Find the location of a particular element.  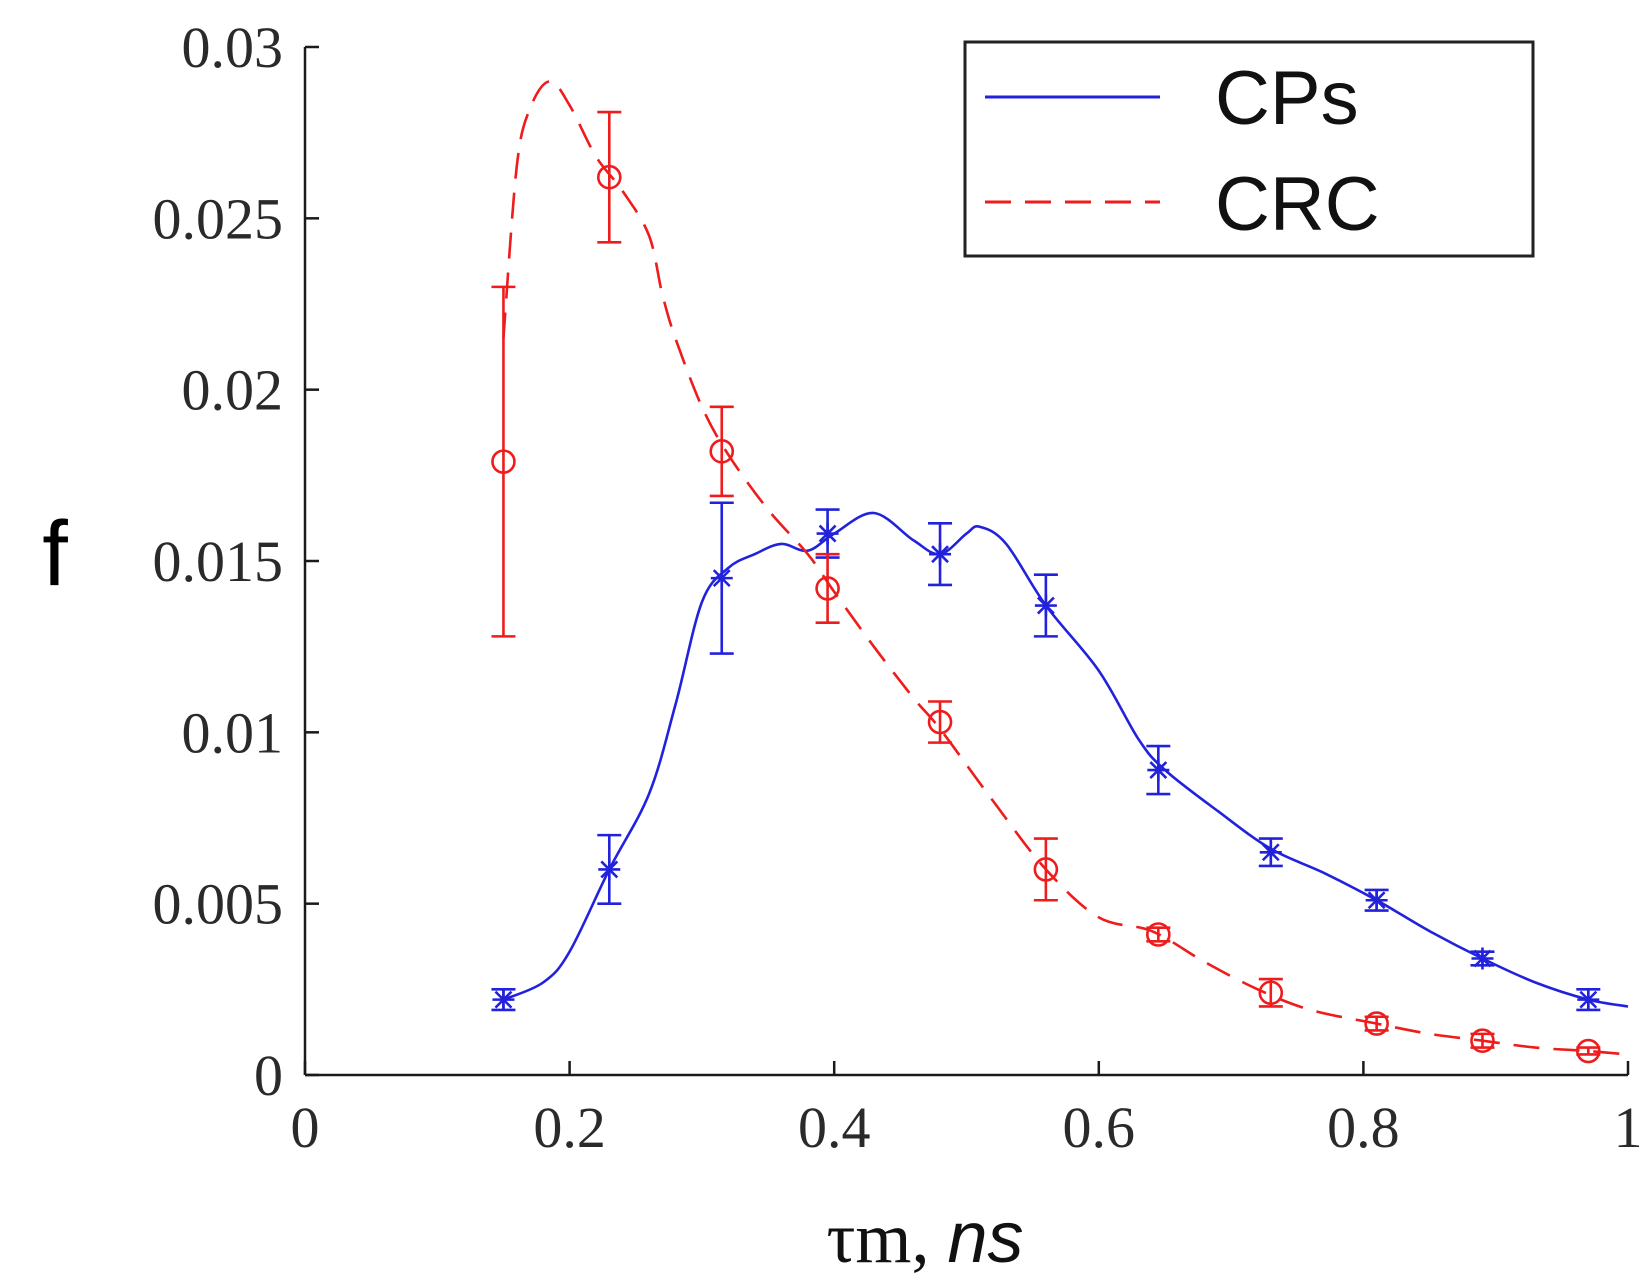

x-tick-label: 0.6 is located at coordinates (1099, 1127).